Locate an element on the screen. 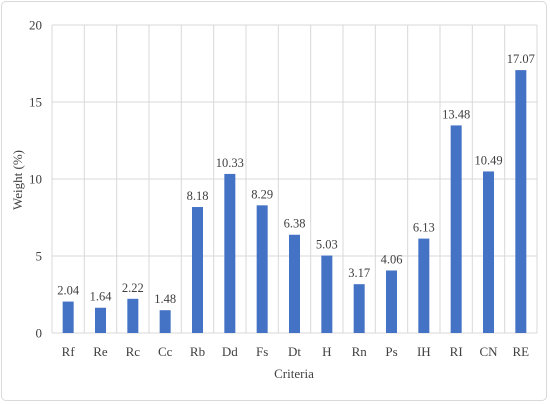 This screenshot has width=550, height=404. x-tick-label: Dt is located at coordinates (294, 351).